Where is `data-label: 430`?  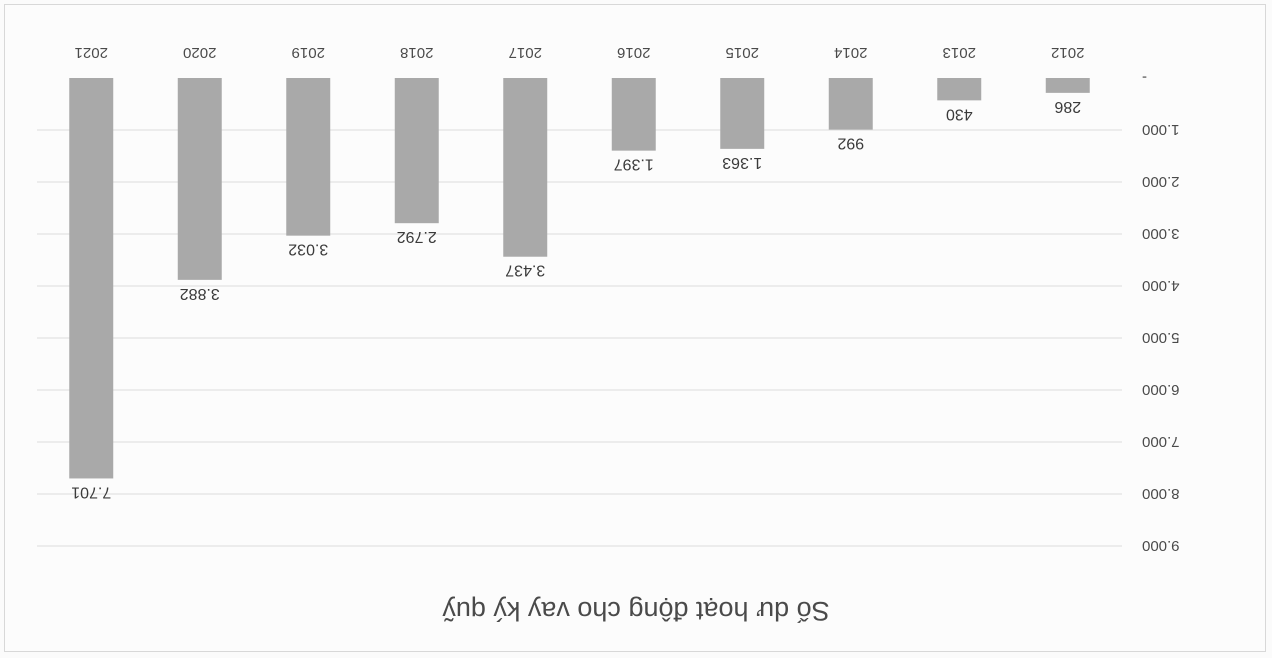 data-label: 430 is located at coordinates (959, 113).